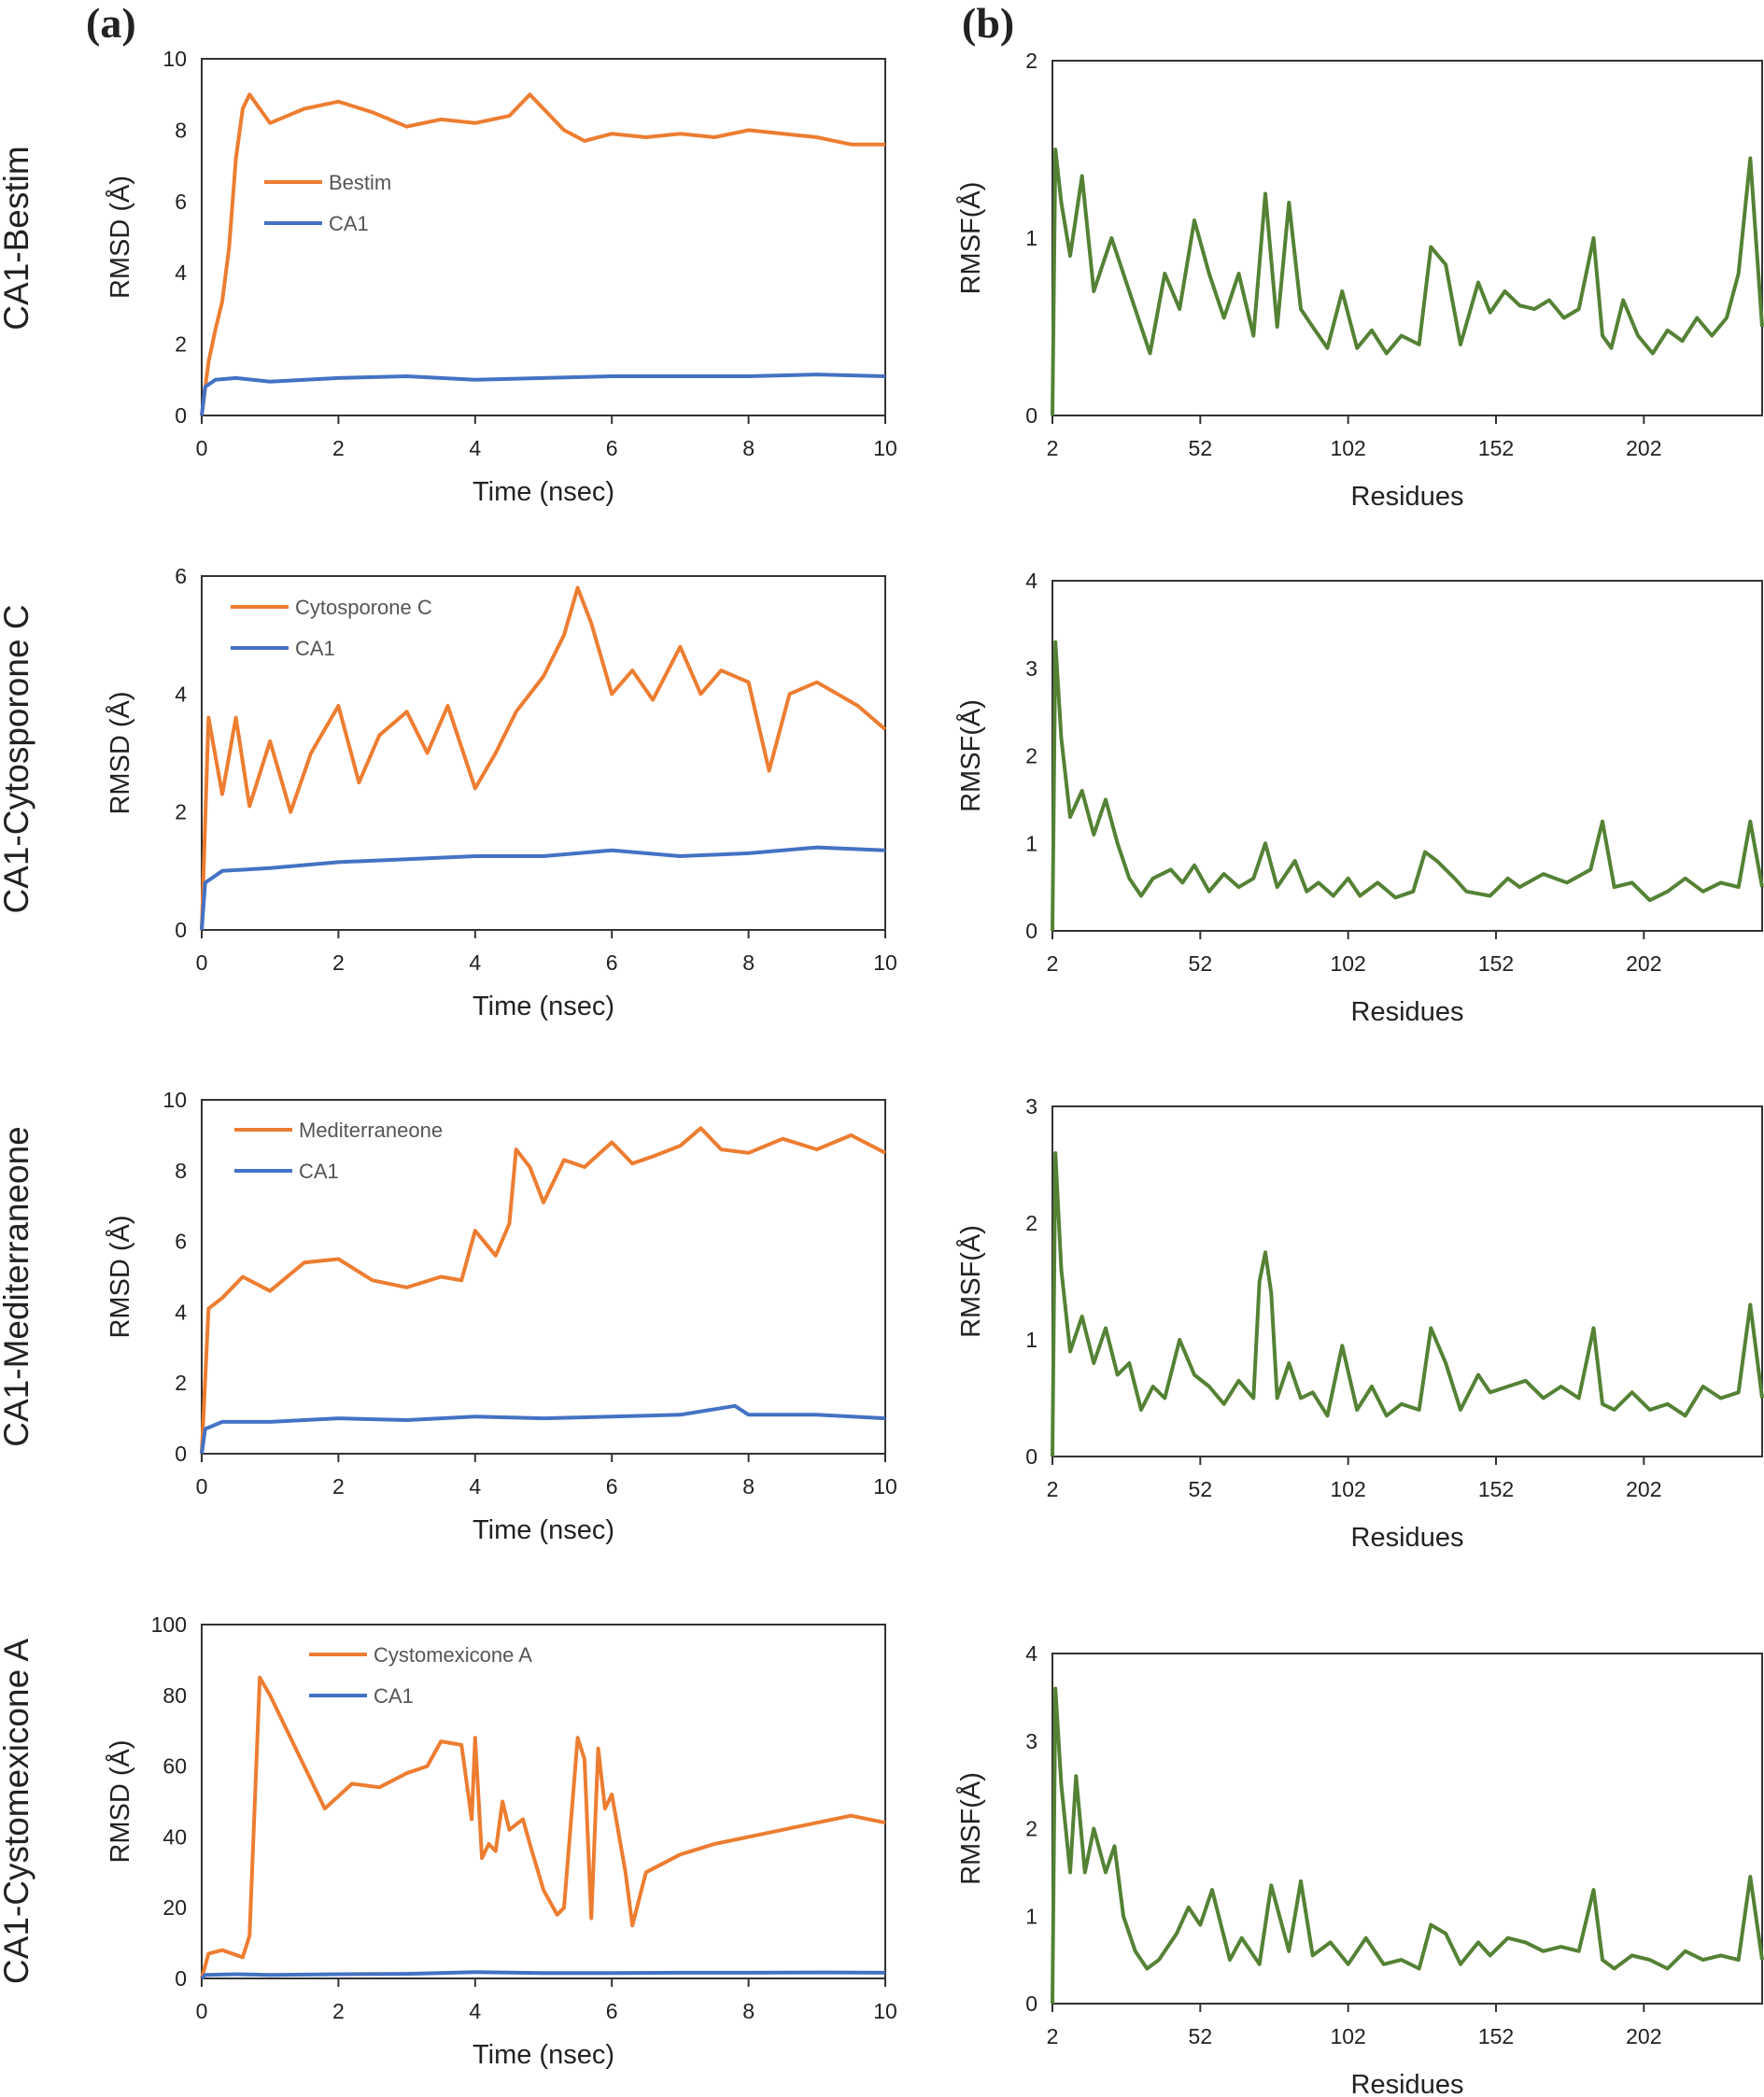 The image size is (1764, 2097). I want to click on series-line-cytosporone-c, so click(543, 758).